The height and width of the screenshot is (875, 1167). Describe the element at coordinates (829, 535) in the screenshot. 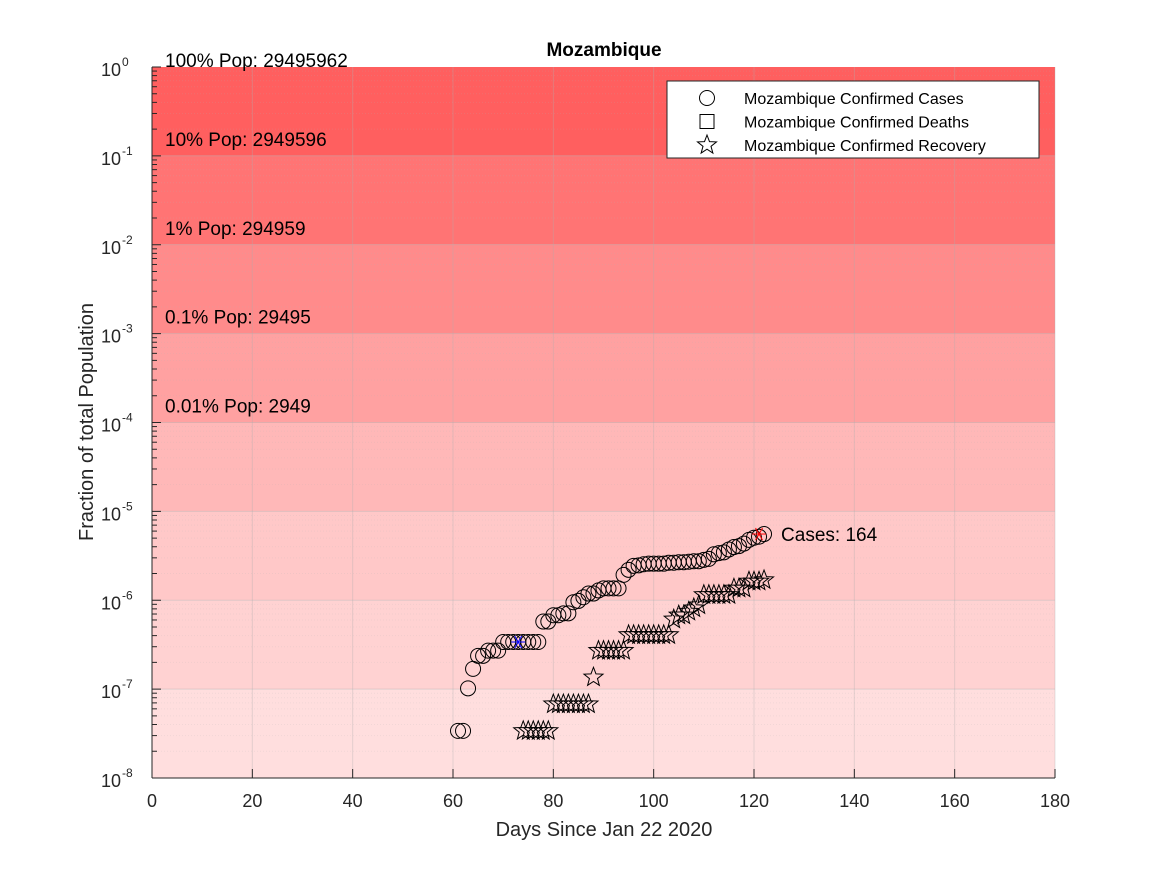

I see `cases-annotation: Cases: 164` at that location.